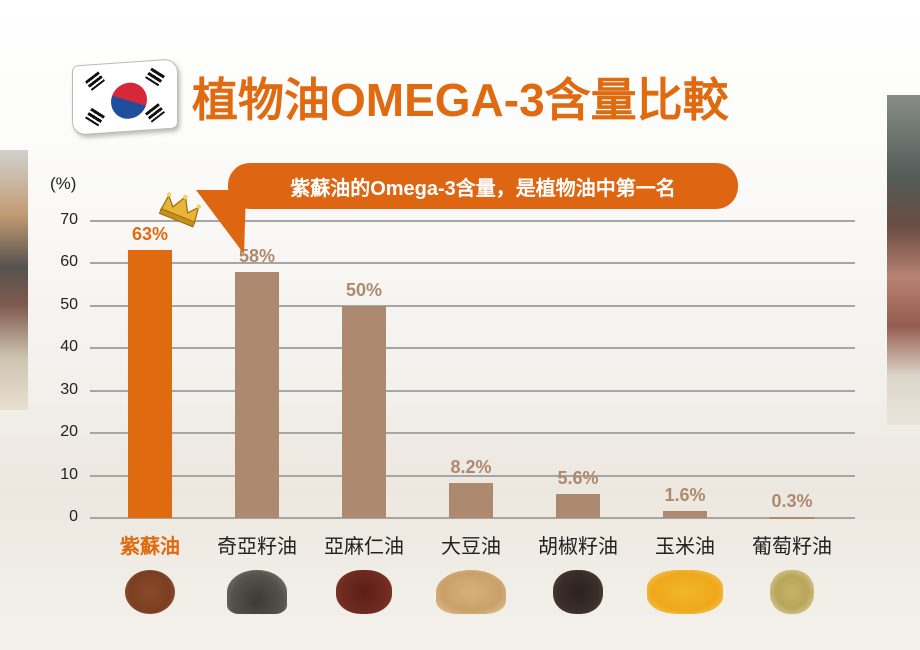  Describe the element at coordinates (69, 389) in the screenshot. I see `y-tick-label: 30` at that location.